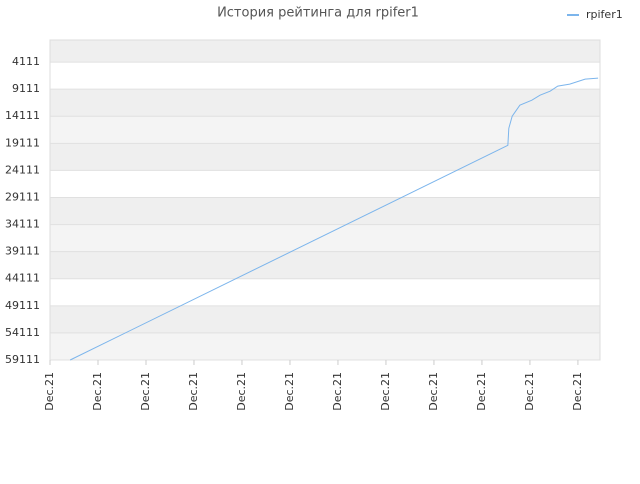  I want to click on legend-label: rpifer1, so click(604, 14).